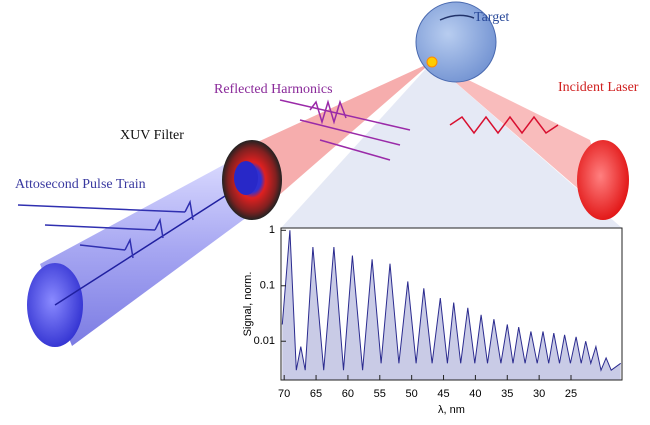 This screenshot has height=425, width=650. I want to click on y-tick-label: 0.1, so click(267, 286).